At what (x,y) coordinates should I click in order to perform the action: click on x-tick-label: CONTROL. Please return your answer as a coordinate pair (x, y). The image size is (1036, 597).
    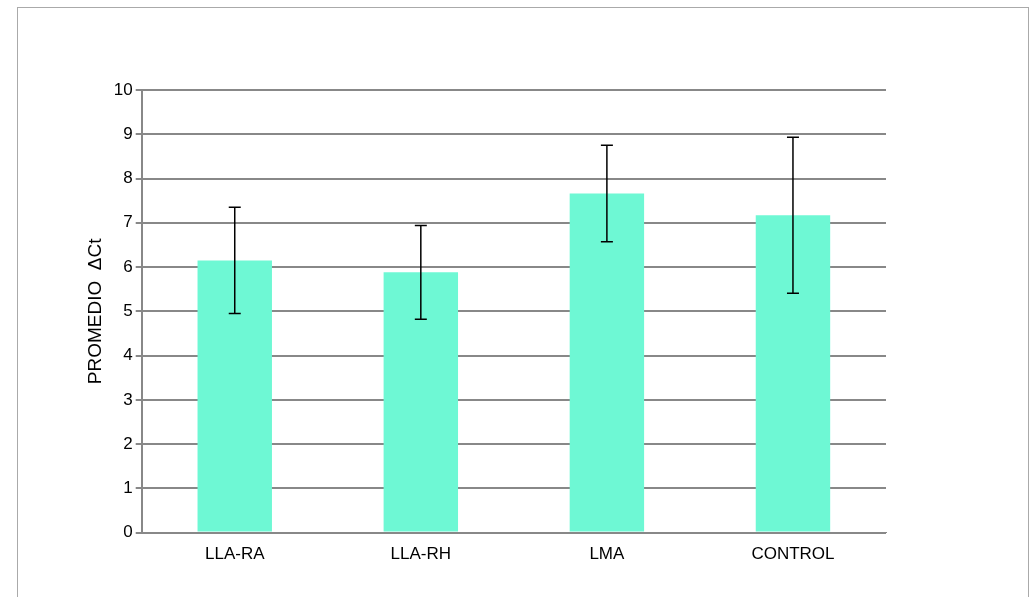
    Looking at the image, I should click on (793, 554).